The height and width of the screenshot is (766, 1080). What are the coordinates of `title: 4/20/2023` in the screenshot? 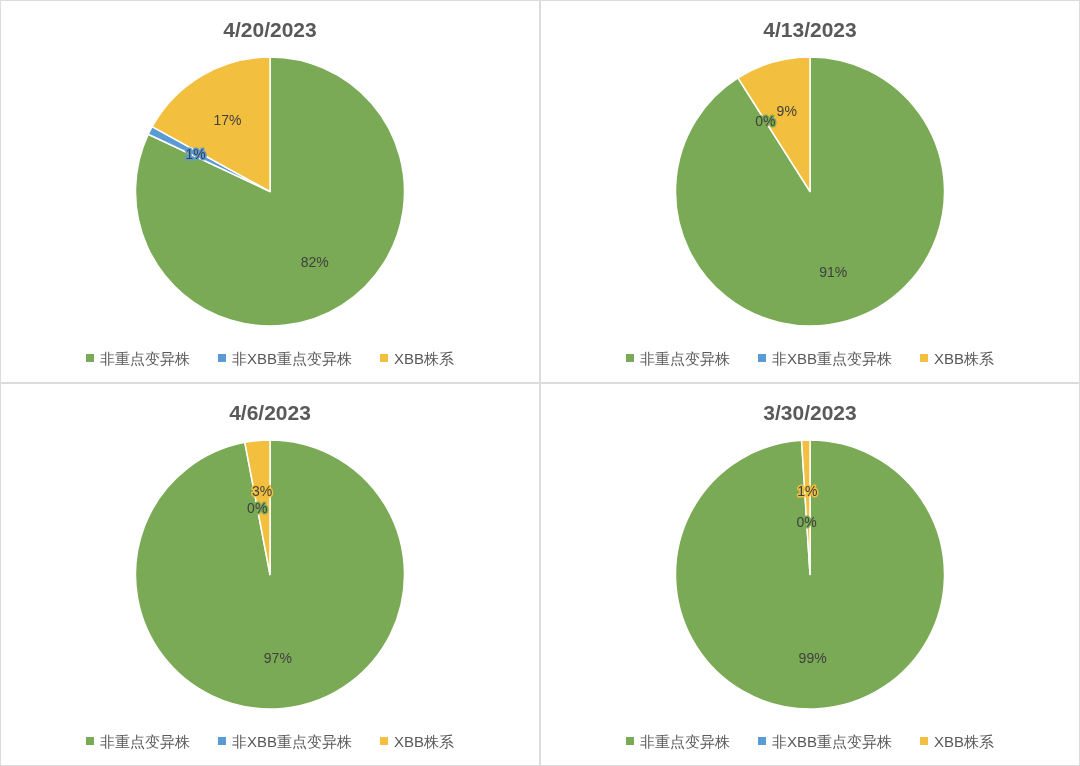 It's located at (270, 29).